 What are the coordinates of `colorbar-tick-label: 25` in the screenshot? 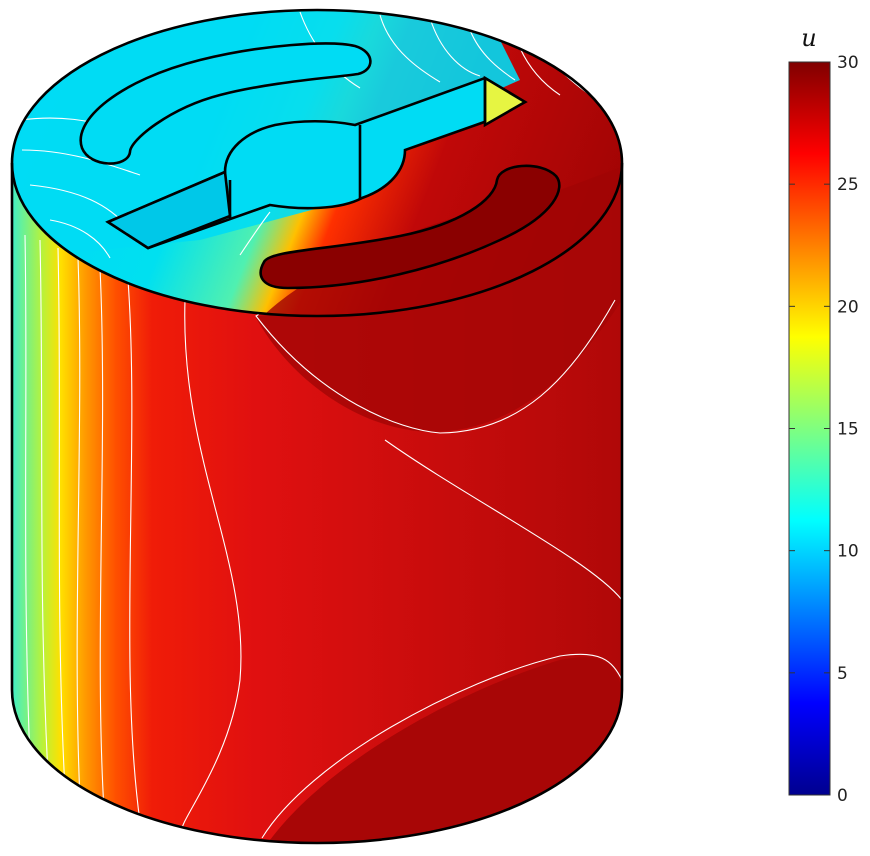 It's located at (848, 185).